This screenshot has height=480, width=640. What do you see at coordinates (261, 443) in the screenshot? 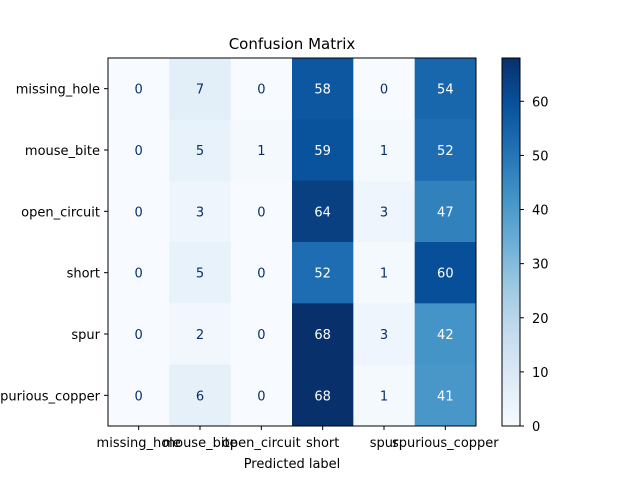
I see `x-tick-label: open_circuit` at bounding box center [261, 443].